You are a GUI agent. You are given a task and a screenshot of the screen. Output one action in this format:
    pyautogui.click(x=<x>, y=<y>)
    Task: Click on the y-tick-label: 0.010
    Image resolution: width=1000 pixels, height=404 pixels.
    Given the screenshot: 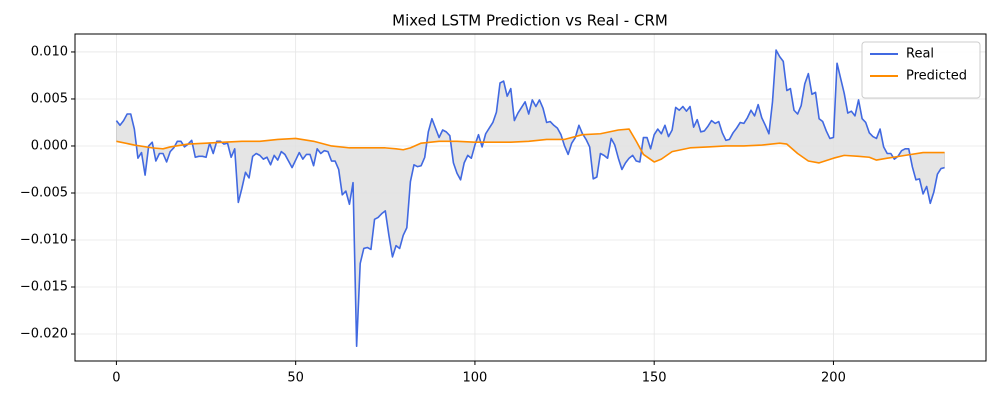 What is the action you would take?
    pyautogui.click(x=49, y=51)
    